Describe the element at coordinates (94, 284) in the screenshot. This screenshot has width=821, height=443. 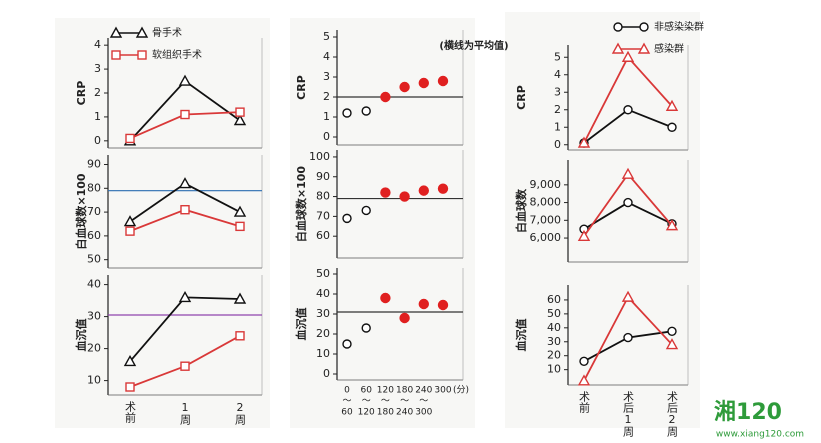
I see `y-tick-label: 40` at that location.